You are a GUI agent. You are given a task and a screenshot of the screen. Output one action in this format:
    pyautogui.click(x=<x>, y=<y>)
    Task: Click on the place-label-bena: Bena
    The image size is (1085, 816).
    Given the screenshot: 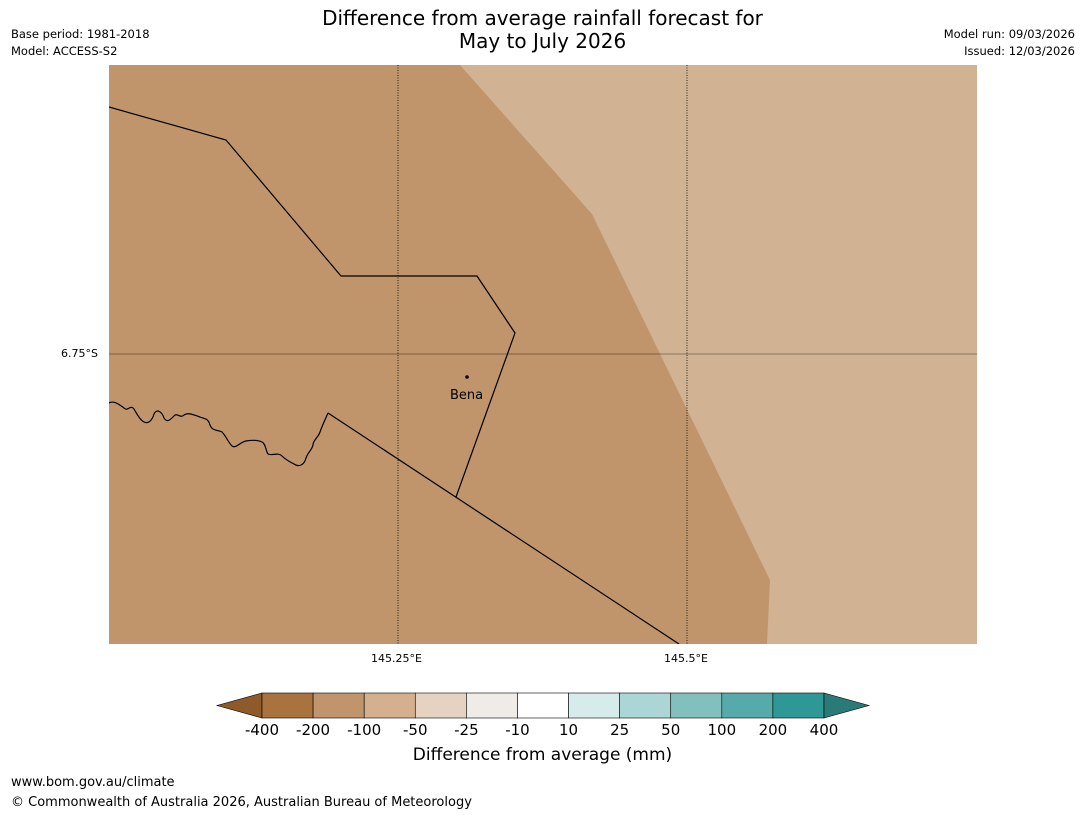 What is the action you would take?
    pyautogui.click(x=467, y=395)
    